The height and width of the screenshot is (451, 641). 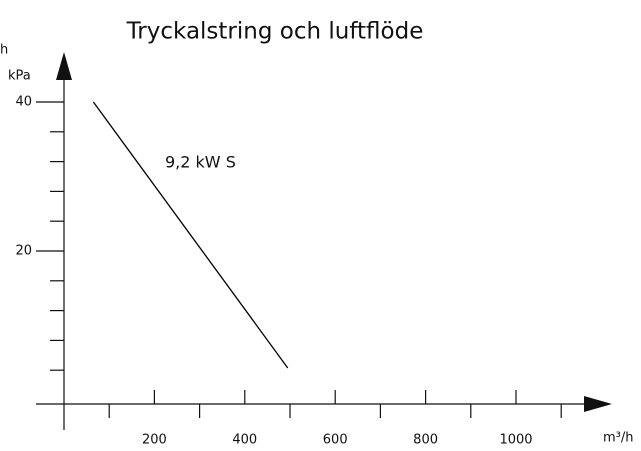 What do you see at coordinates (618, 438) in the screenshot?
I see `x-axis-label: m³/h` at bounding box center [618, 438].